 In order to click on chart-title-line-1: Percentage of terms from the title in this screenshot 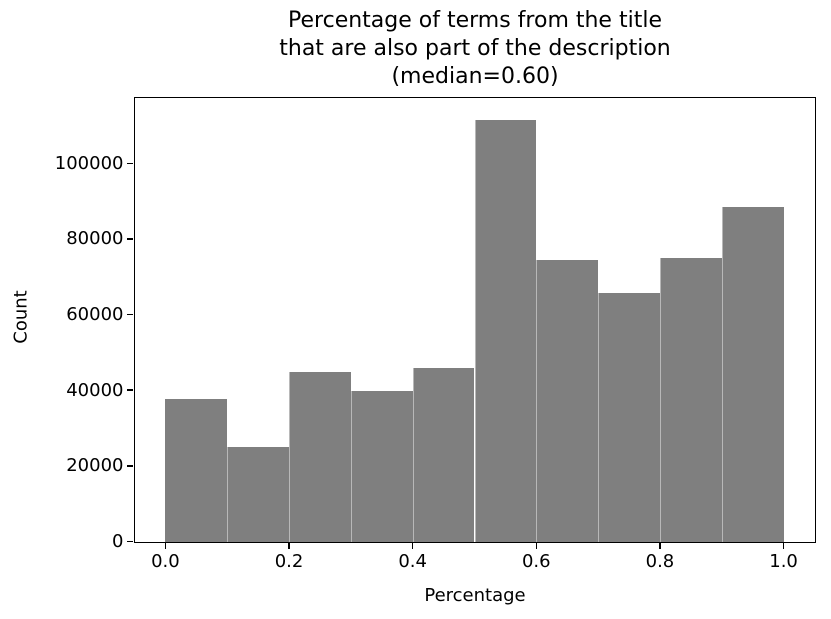, I will do `click(475, 20)`.